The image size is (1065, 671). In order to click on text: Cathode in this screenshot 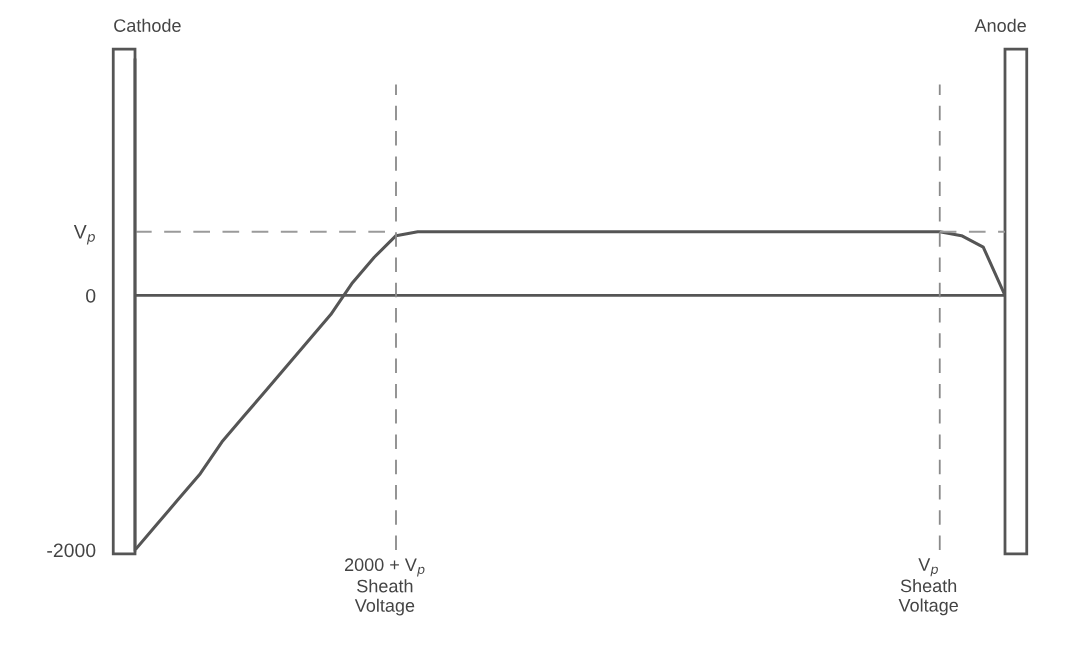, I will do `click(147, 25)`.